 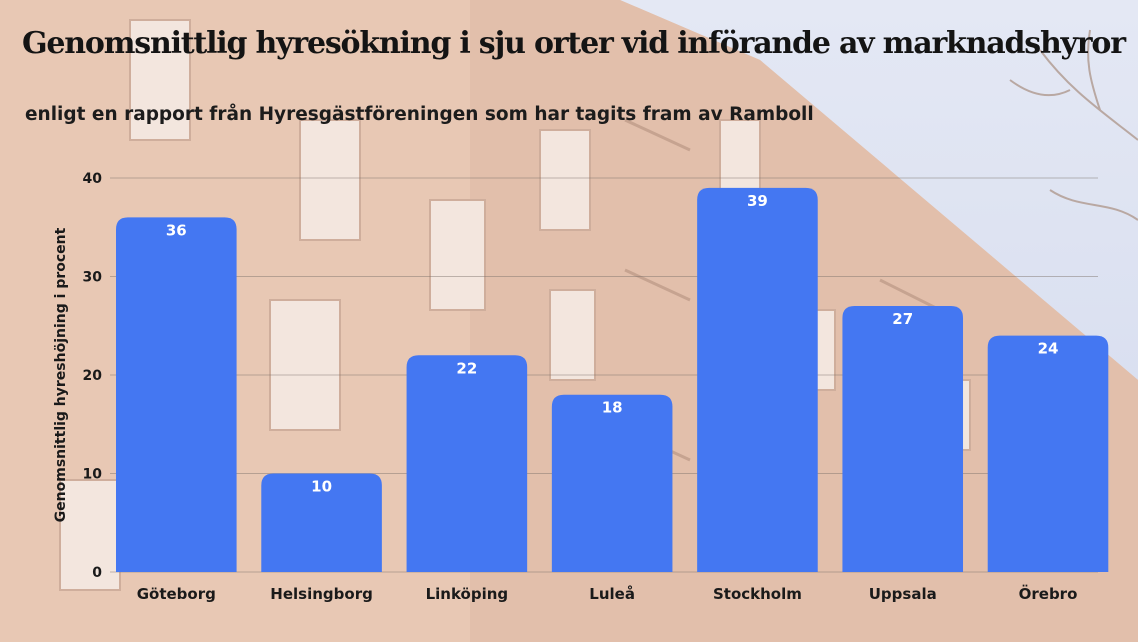 I want to click on y-tick-label: 20, so click(x=93, y=376).